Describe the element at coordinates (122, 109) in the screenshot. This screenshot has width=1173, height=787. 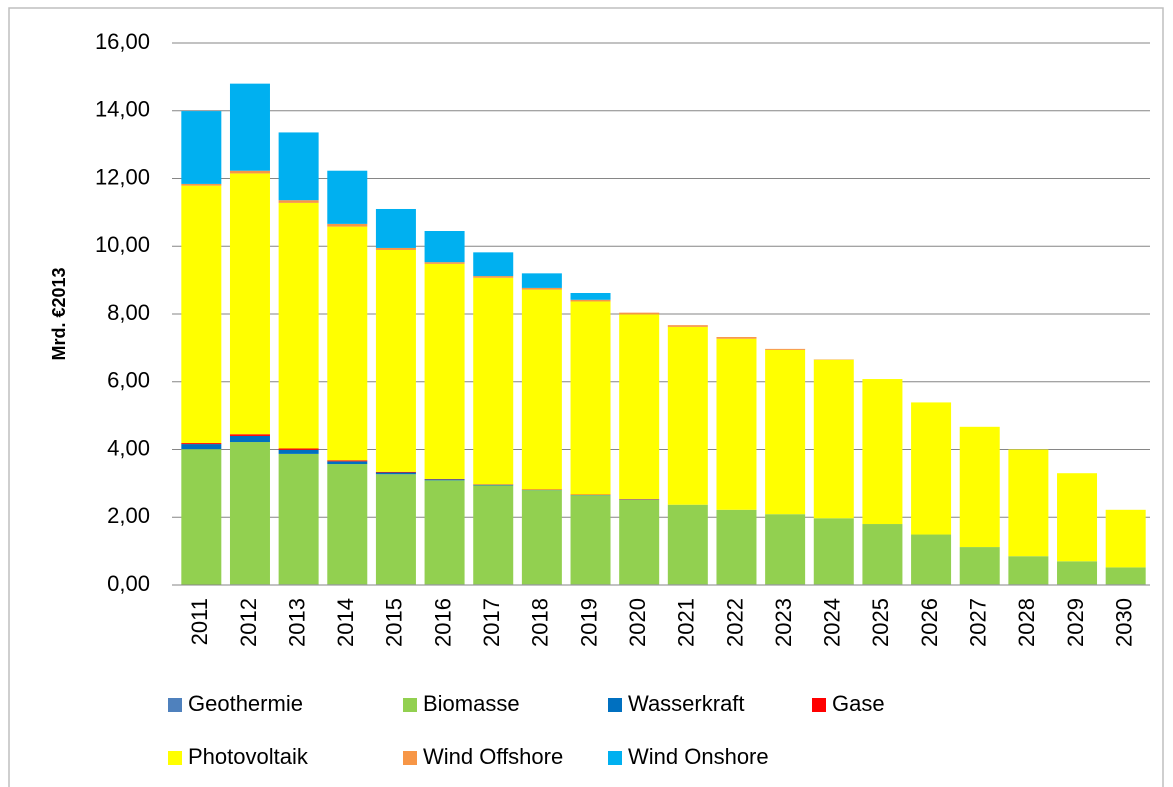
I see `y-tick-label: 14,00` at that location.